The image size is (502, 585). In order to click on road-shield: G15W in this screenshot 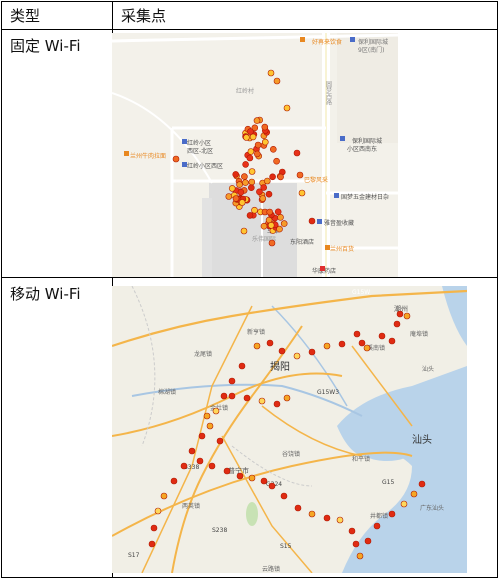, I will do `click(361, 292)`.